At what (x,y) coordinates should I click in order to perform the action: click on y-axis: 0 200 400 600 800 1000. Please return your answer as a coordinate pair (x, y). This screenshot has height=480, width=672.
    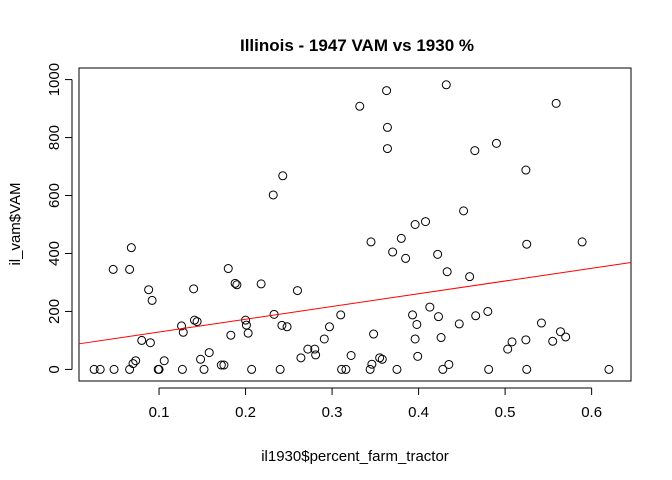
    Looking at the image, I should click on (59, 218).